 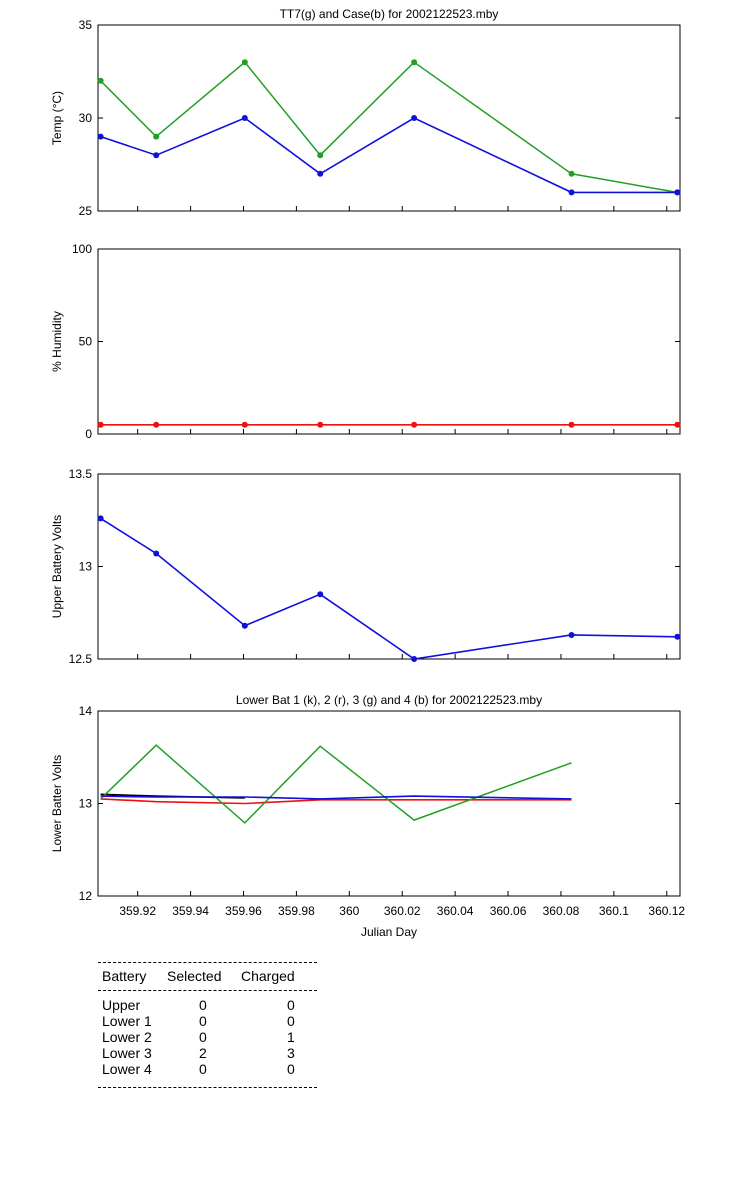 I want to click on y-axis-label: Lower Batter Volts, so click(x=57, y=803).